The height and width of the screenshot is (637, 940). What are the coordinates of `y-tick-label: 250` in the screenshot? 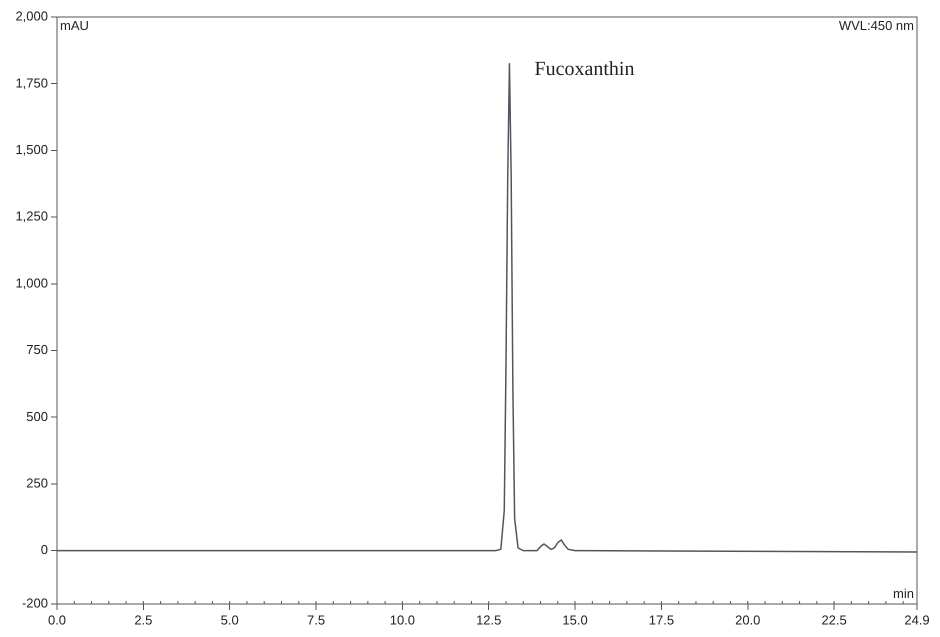 It's located at (37, 483).